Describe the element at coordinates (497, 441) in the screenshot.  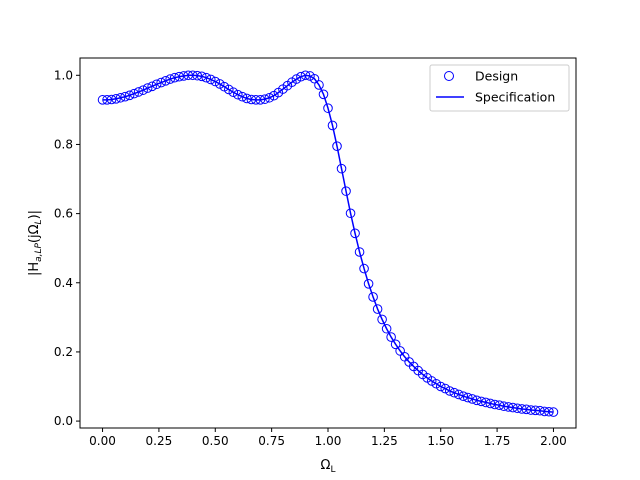
I see `x-tick-label: 1.75` at that location.